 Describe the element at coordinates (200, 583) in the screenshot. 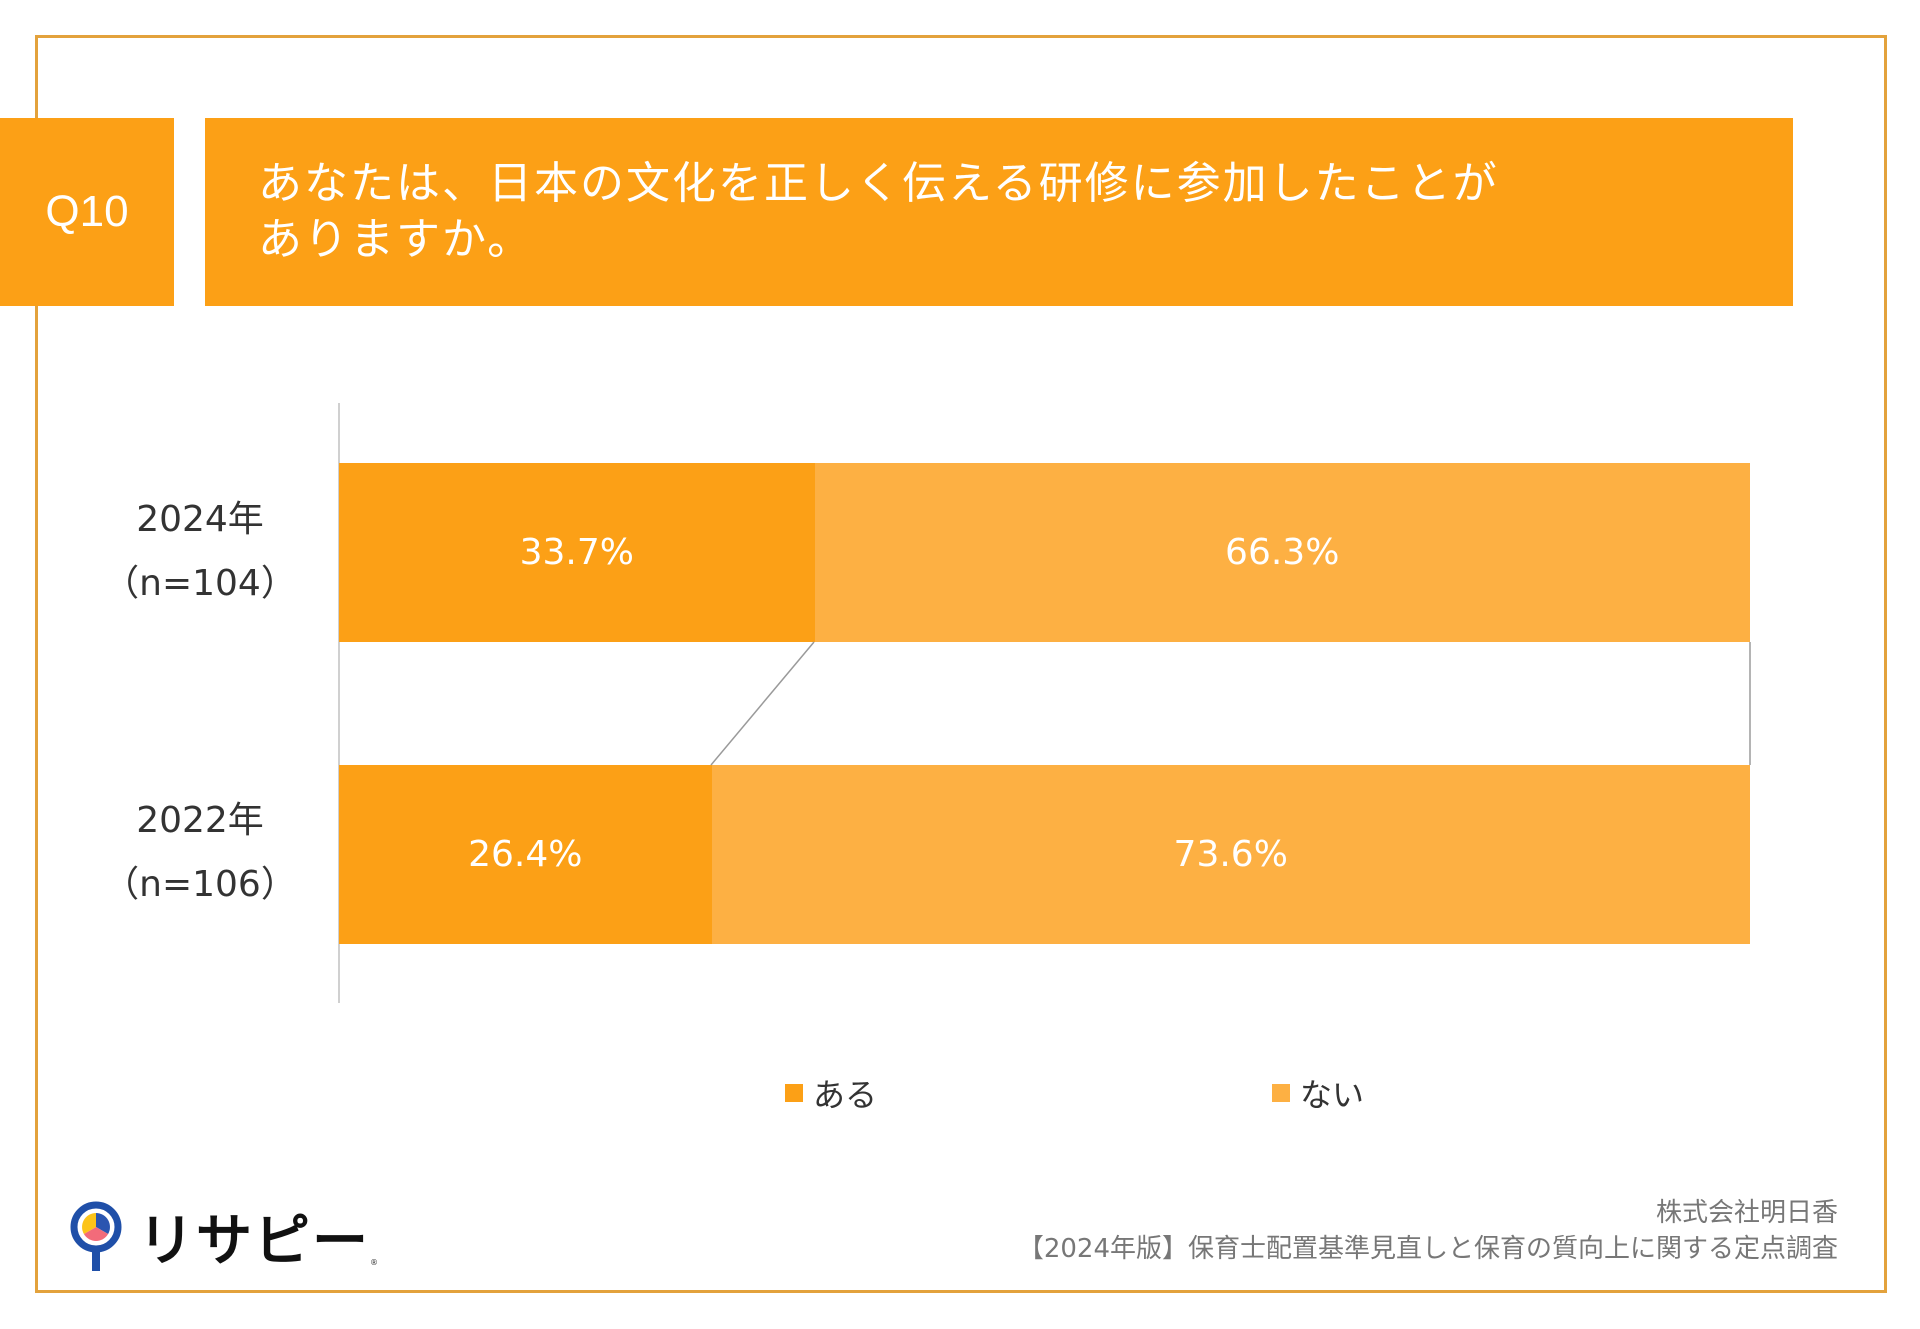

I see `category-sample-size: （n=104）` at that location.